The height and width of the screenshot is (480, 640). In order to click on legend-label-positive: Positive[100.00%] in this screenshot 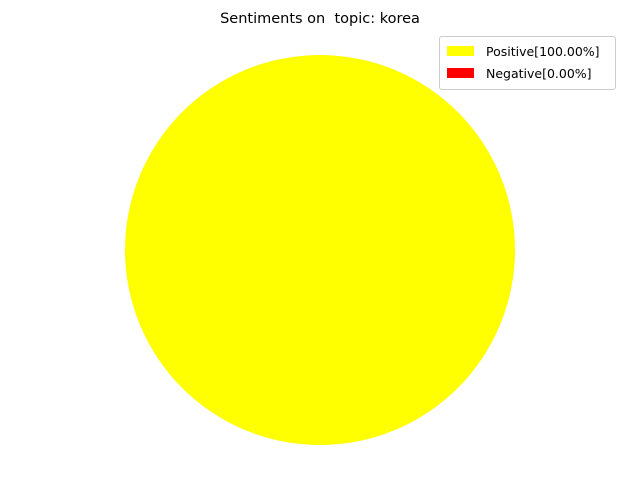, I will do `click(543, 51)`.